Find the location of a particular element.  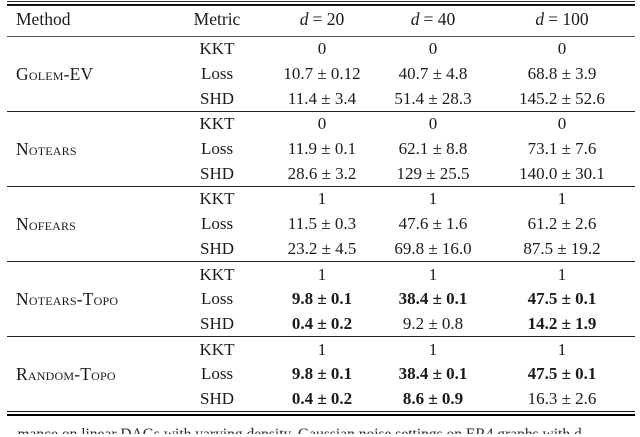

header-method: Method is located at coordinates (43, 19).